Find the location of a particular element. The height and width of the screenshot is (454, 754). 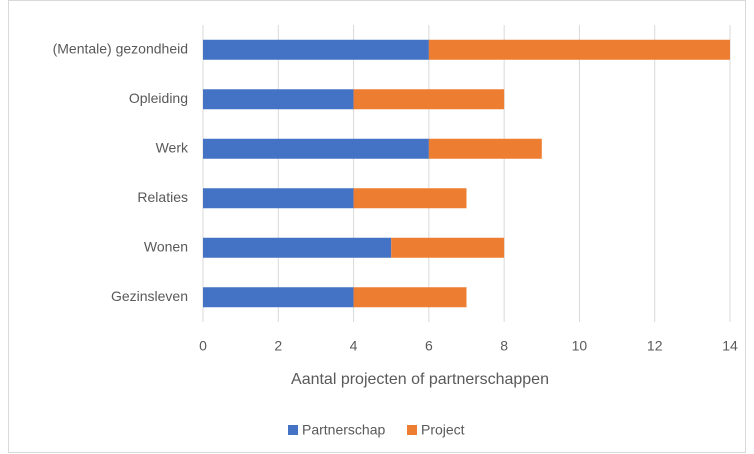

x-axis-label: Aantal projecten of partnerschappen is located at coordinates (420, 379).